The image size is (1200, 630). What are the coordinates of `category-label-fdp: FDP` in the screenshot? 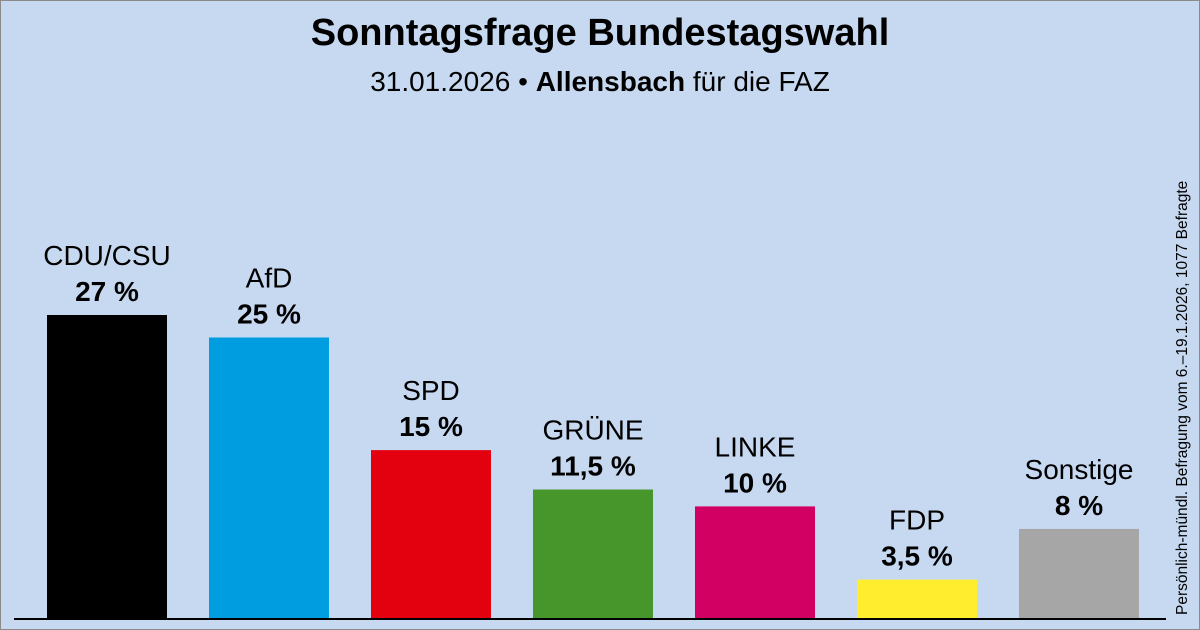 It's located at (917, 520).